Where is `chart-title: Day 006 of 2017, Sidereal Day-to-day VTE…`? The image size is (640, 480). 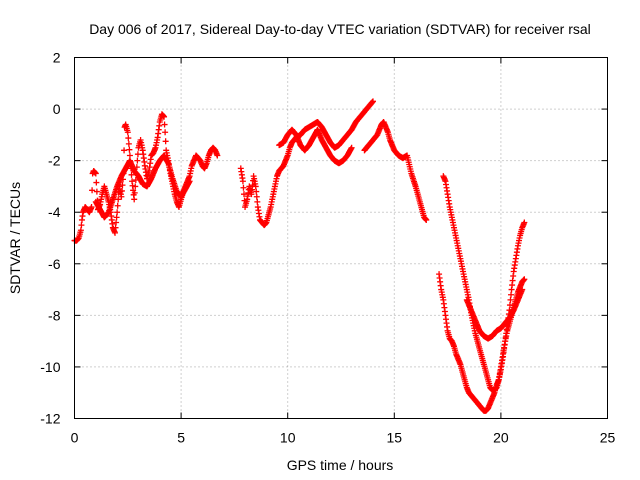 chart-title: Day 006 of 2017, Sidereal Day-to-day VTE… is located at coordinates (340, 29).